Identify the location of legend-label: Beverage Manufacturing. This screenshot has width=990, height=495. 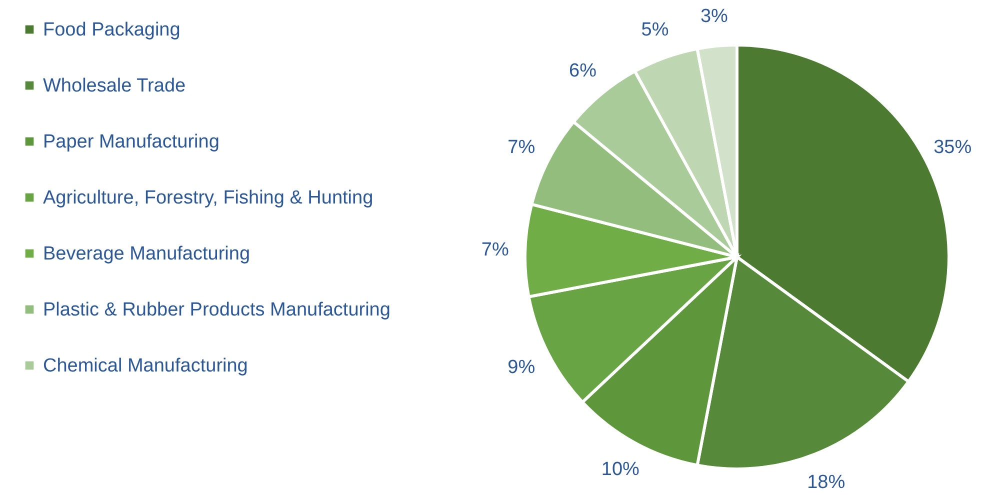
(146, 254).